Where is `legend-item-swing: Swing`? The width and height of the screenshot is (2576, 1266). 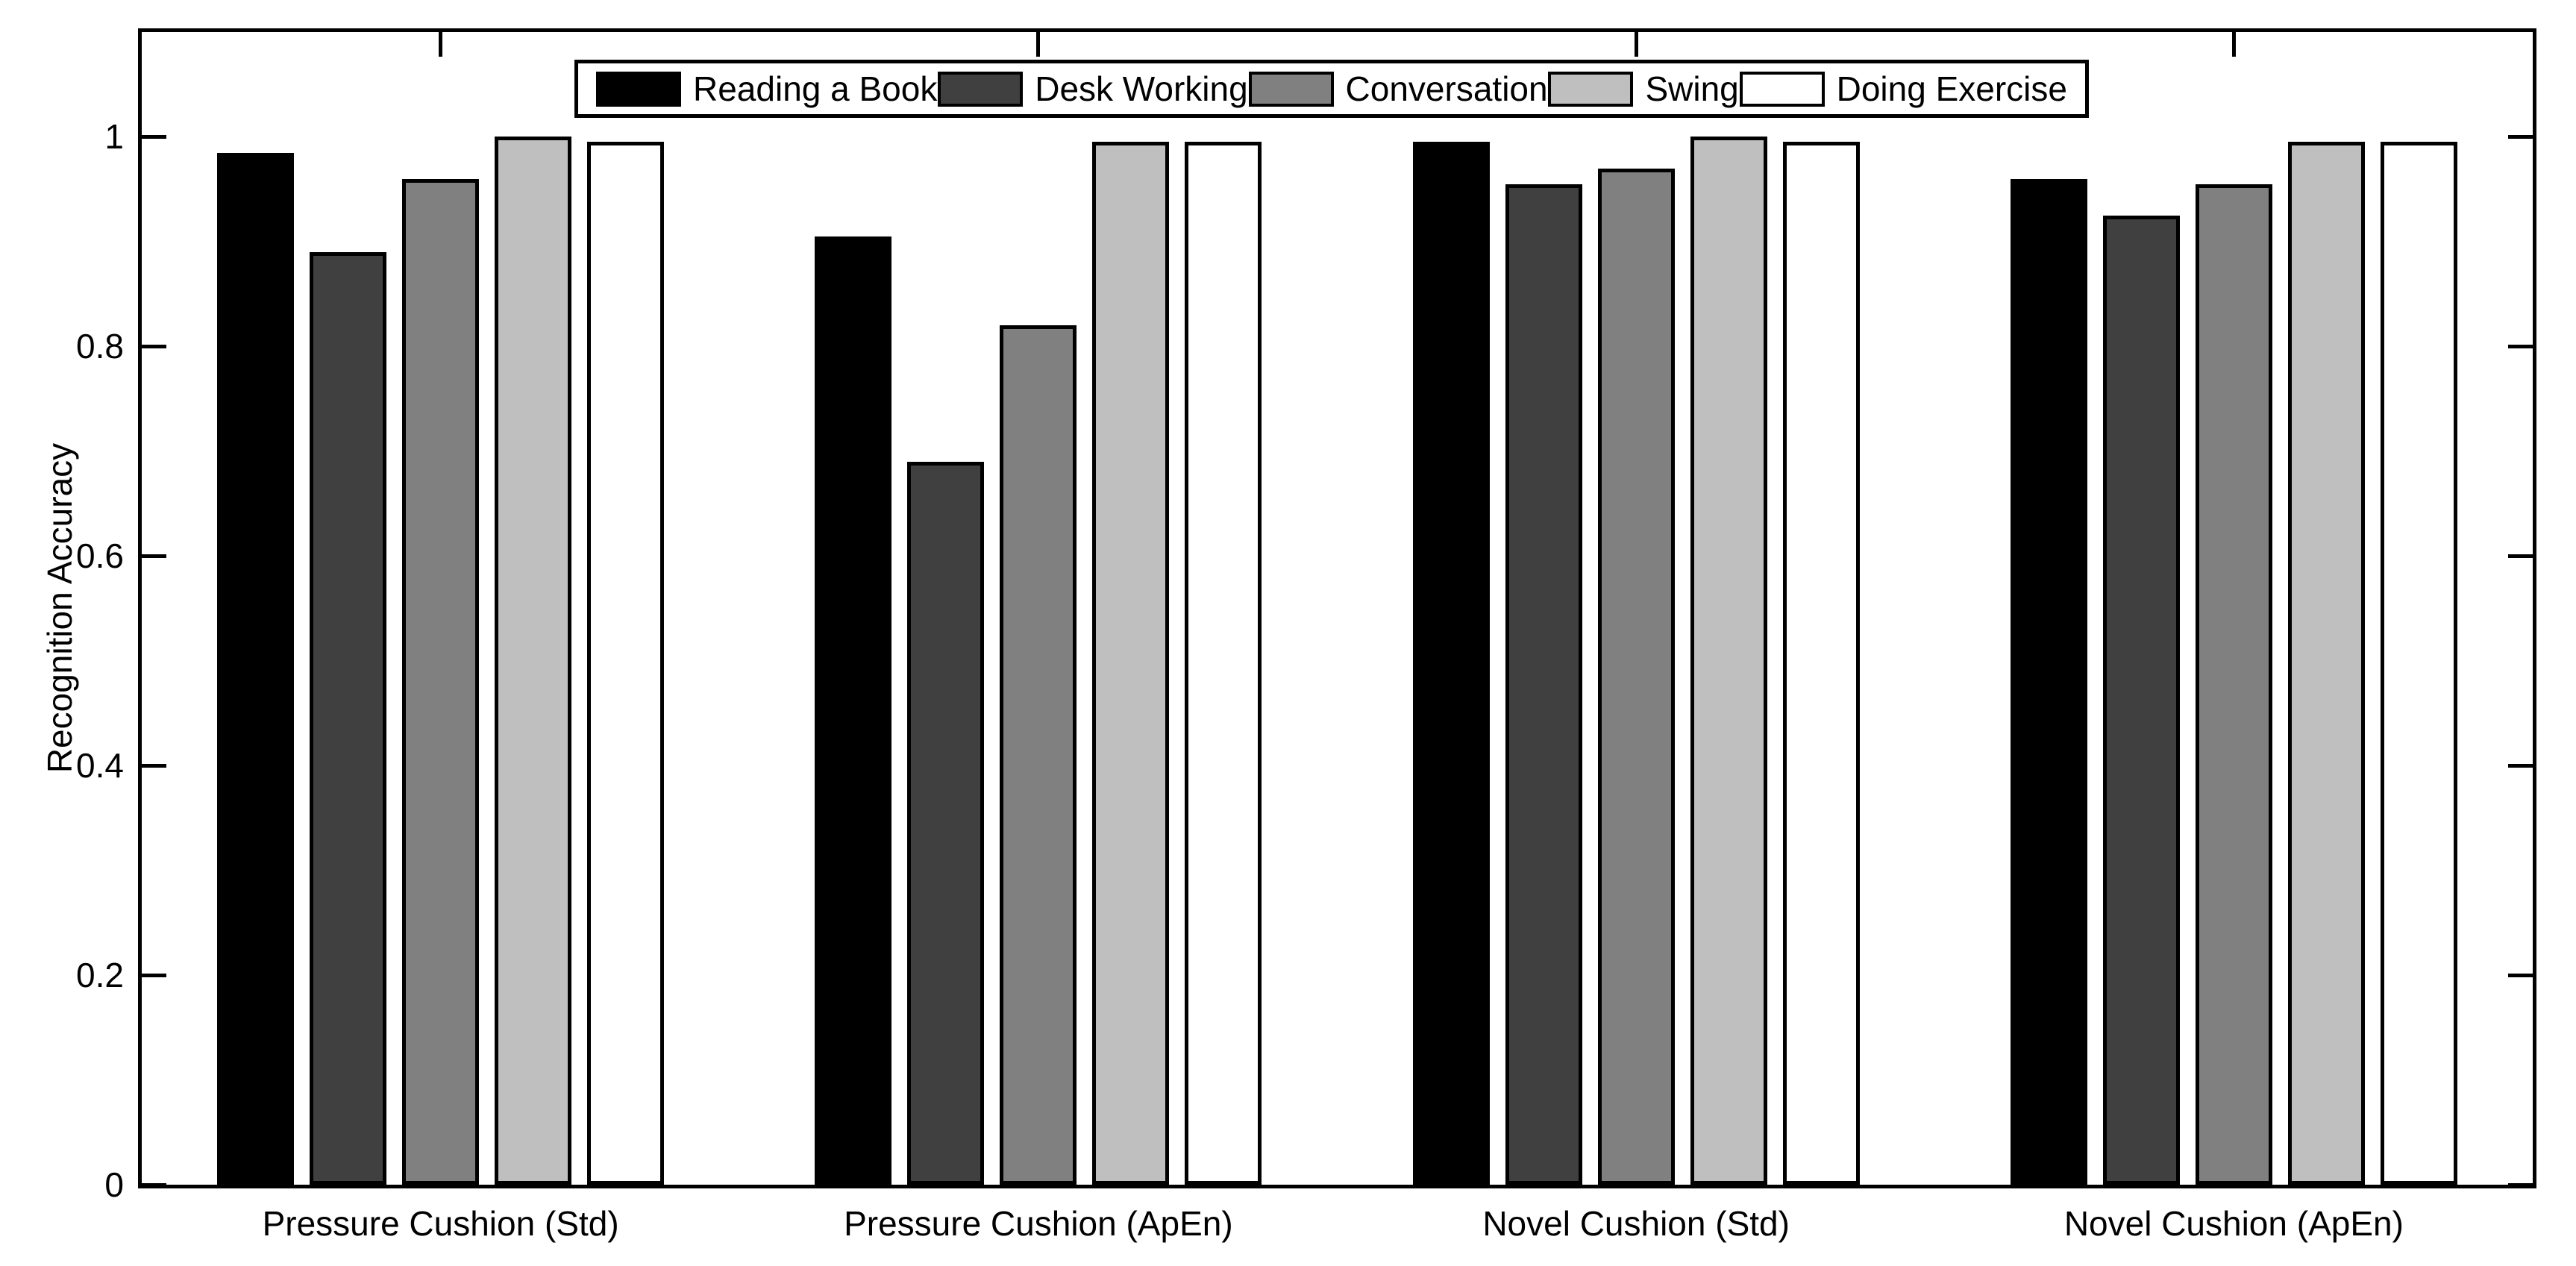
legend-item-swing: Swing is located at coordinates (1643, 89).